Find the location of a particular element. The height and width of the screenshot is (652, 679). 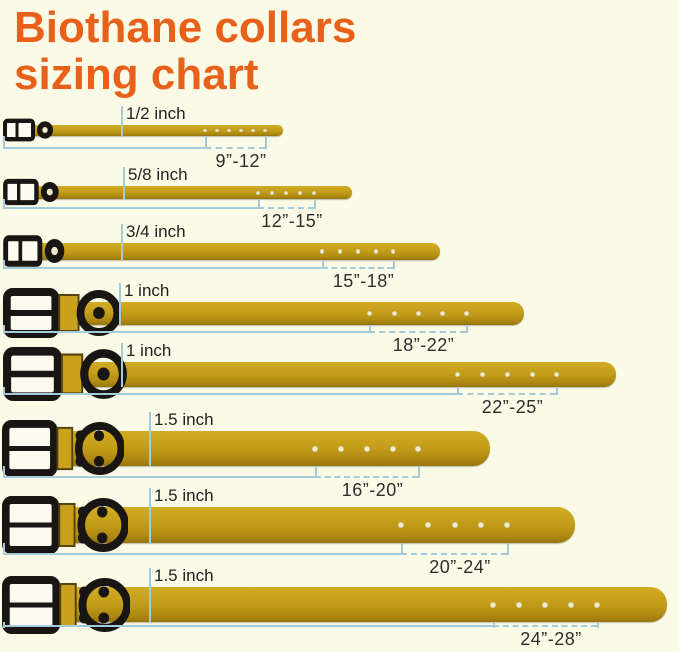

page-title-line2: sizing chart is located at coordinates (136, 75).